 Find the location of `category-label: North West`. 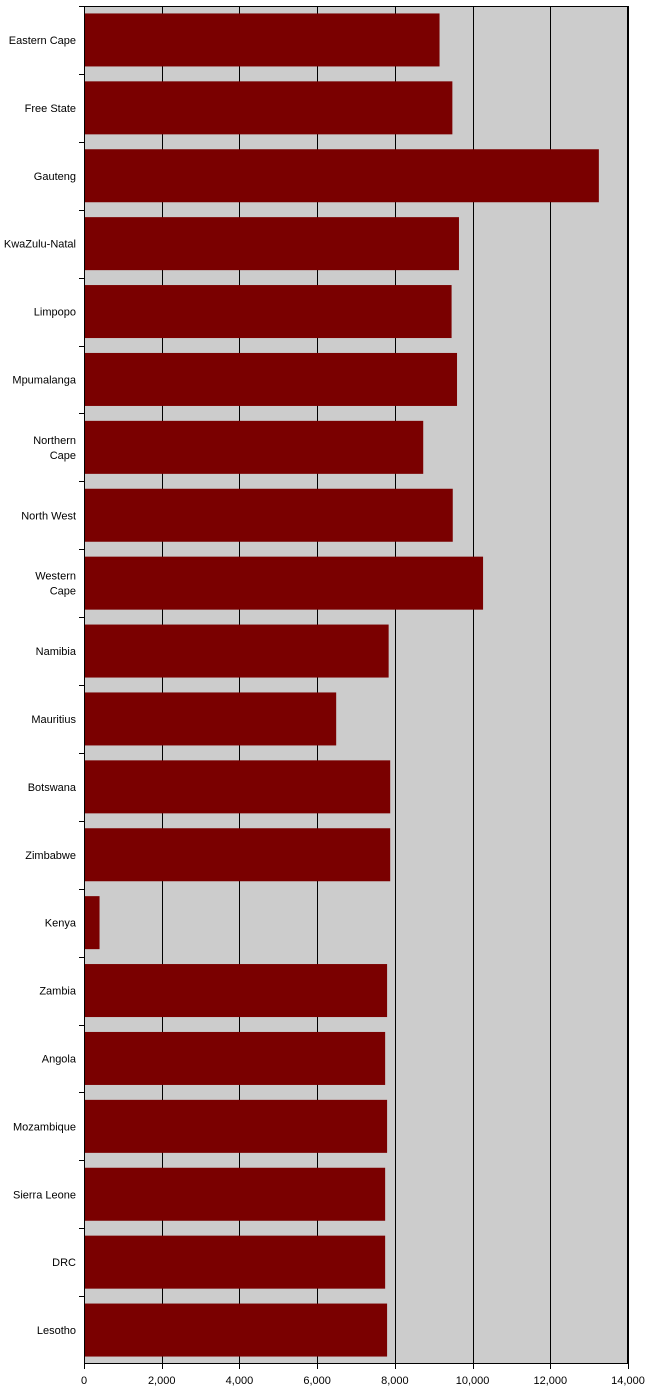

category-label: North West is located at coordinates (48, 516).